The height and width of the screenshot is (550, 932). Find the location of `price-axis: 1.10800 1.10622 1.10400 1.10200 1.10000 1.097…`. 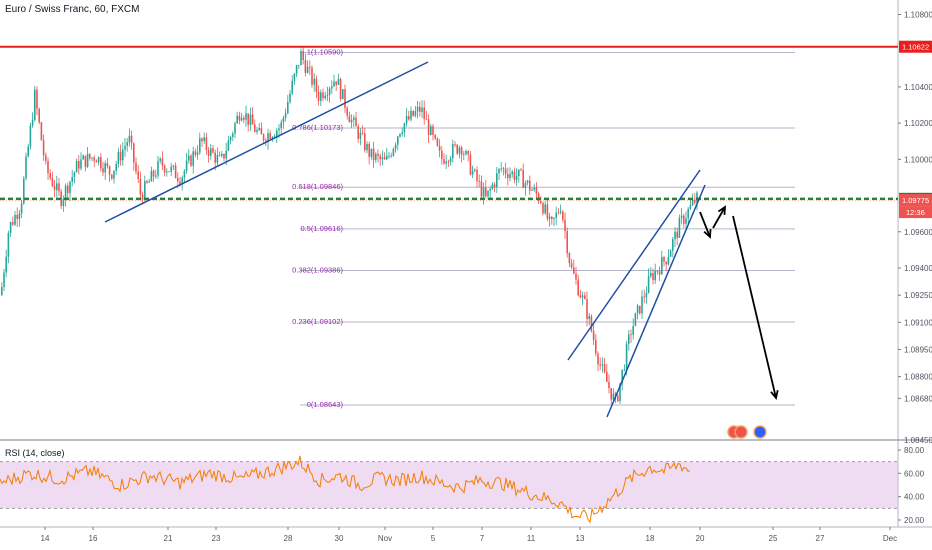

price-axis: 1.10800 1.10622 1.10400 1.10200 1.10000 1.097… is located at coordinates (915, 227).